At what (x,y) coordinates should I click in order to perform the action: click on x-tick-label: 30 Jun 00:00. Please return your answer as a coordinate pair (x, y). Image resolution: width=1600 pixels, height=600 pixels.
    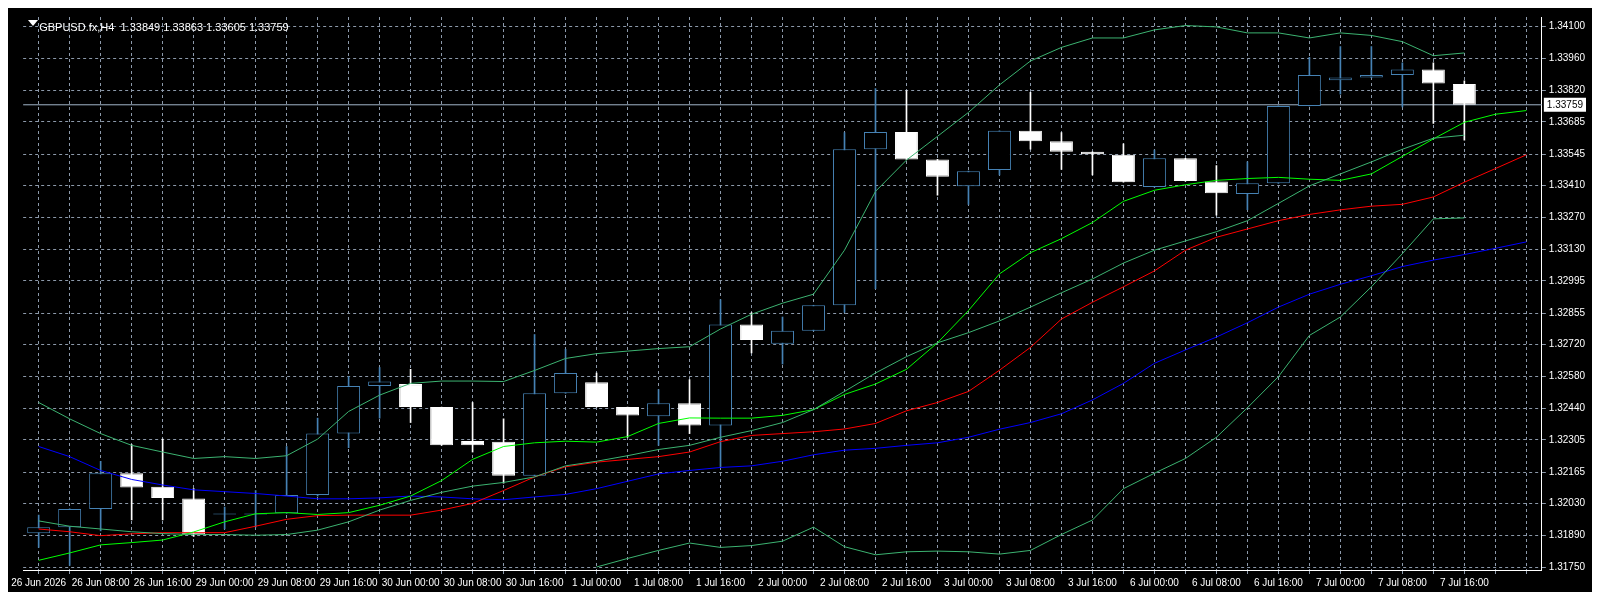
    Looking at the image, I should click on (410, 582).